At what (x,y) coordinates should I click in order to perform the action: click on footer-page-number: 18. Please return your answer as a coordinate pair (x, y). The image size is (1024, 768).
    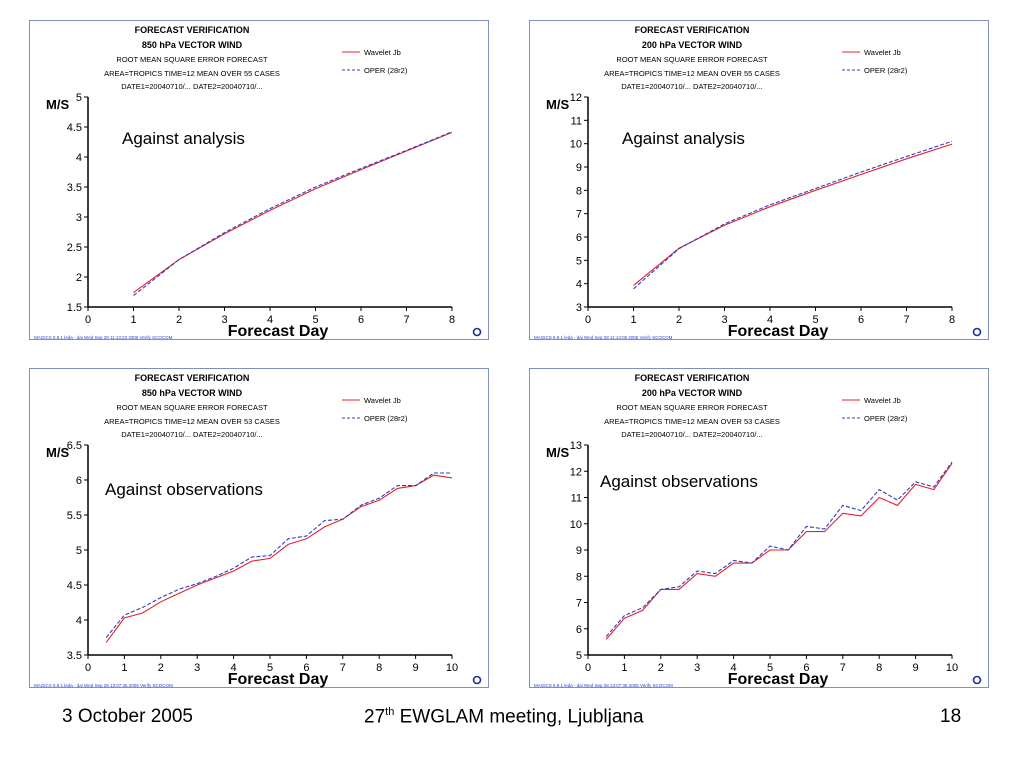
    Looking at the image, I should click on (951, 716).